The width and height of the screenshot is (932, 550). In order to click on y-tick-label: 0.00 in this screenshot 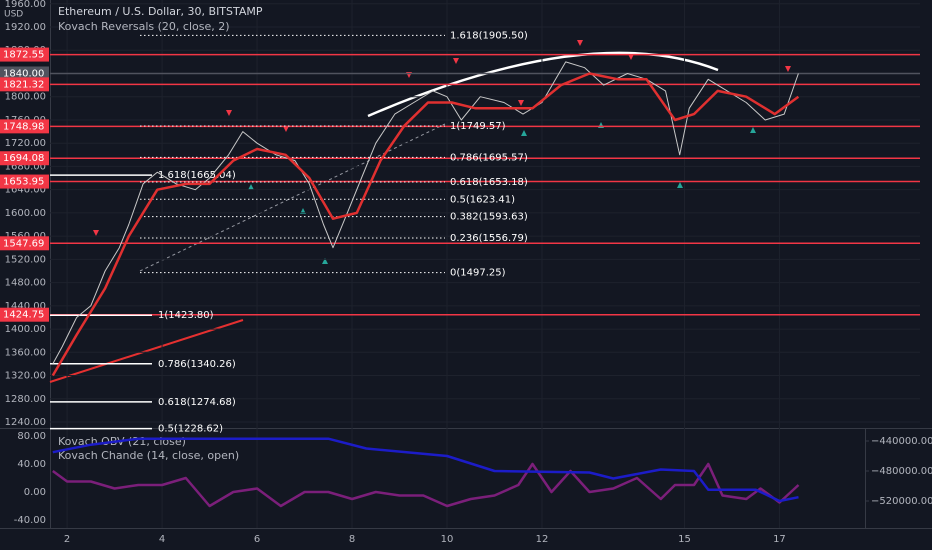, I will do `click(35, 492)`.